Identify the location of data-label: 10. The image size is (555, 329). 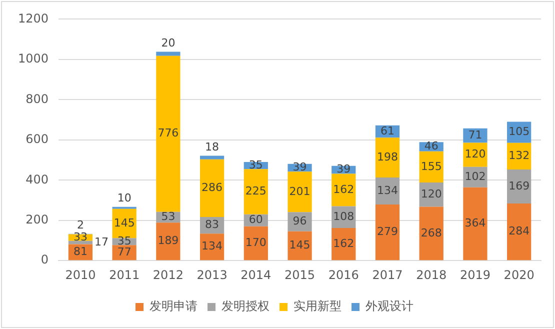
(124, 198).